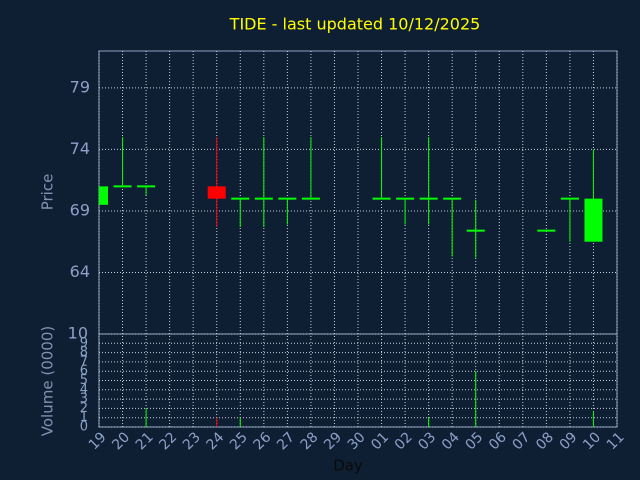 The height and width of the screenshot is (480, 640). What do you see at coordinates (84, 417) in the screenshot?
I see `volume-tick-label: 1` at bounding box center [84, 417].